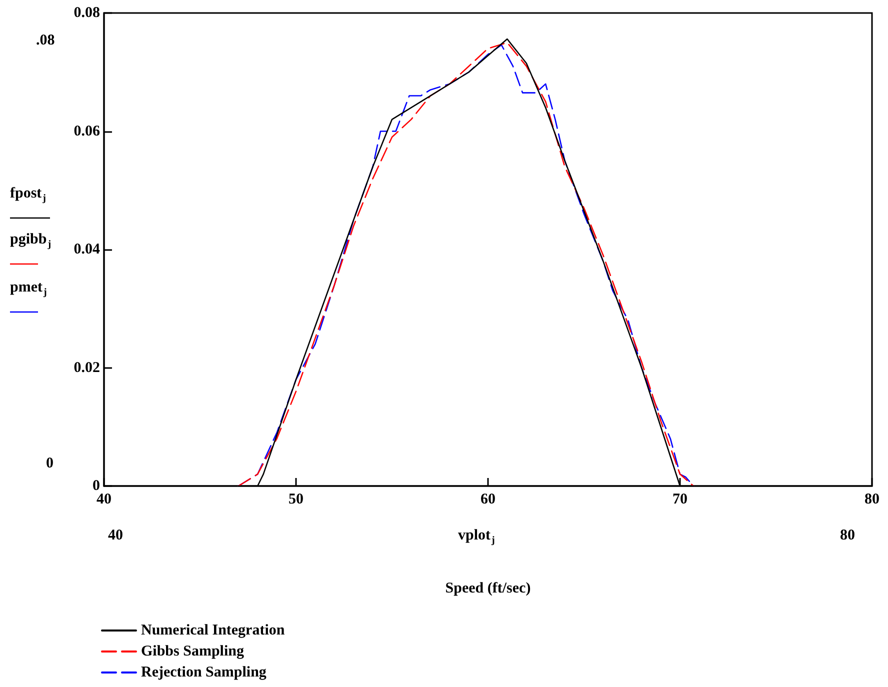 The width and height of the screenshot is (888, 687). Describe the element at coordinates (45, 40) in the screenshot. I see `text: .08` at that location.